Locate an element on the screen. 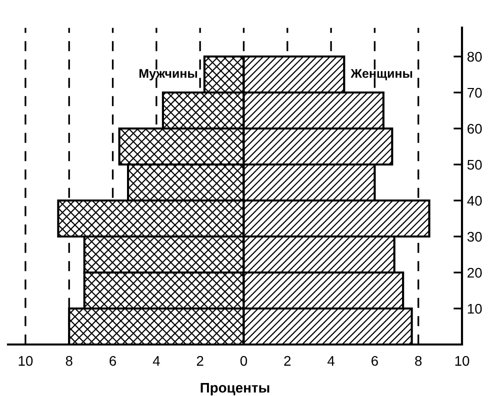 The image size is (500, 396). x-tick-label: 0 is located at coordinates (244, 361).